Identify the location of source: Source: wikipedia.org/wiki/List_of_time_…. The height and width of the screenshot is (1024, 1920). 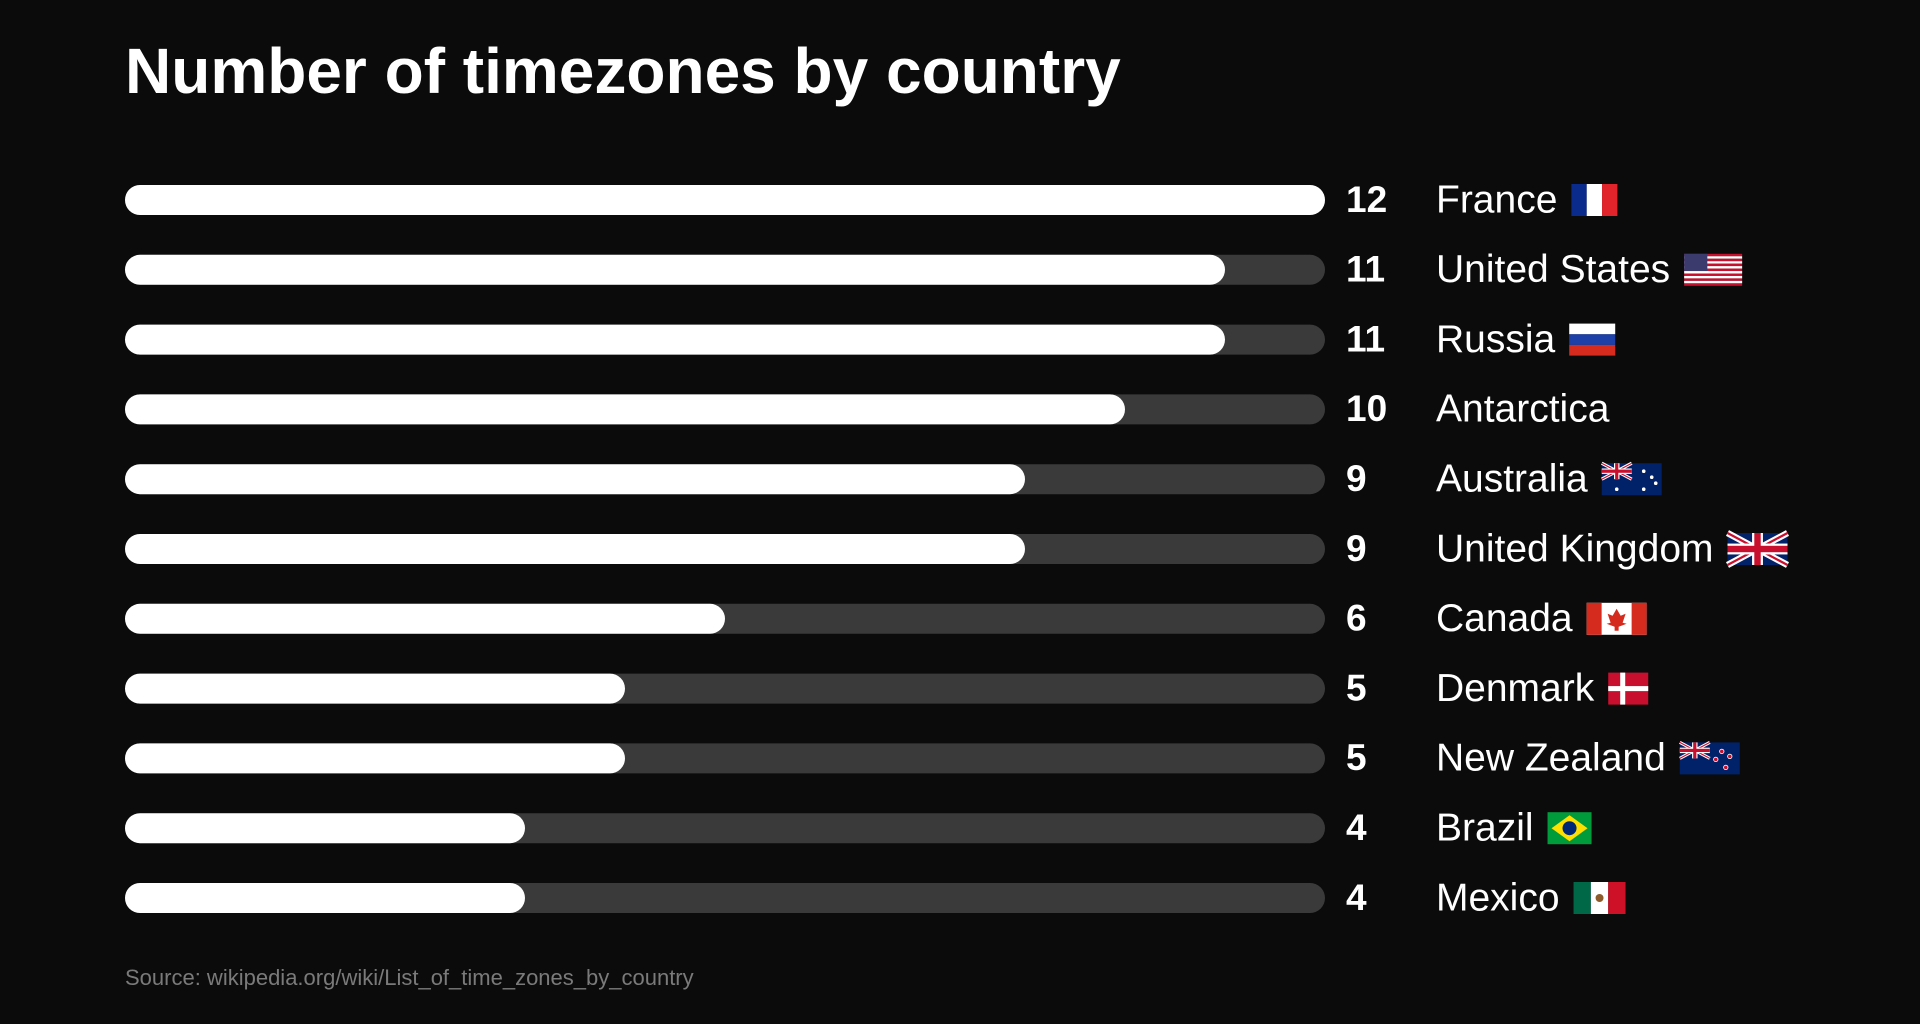
(409, 977).